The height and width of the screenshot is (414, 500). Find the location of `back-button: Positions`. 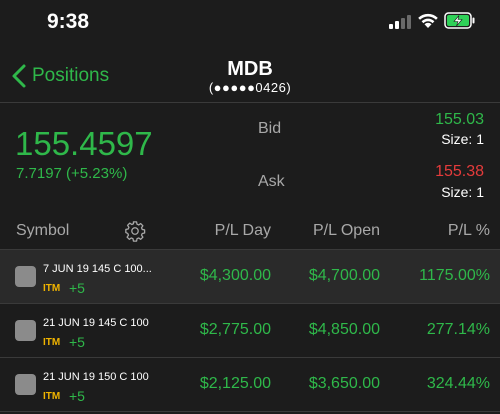

back-button: Positions is located at coordinates (59, 76).